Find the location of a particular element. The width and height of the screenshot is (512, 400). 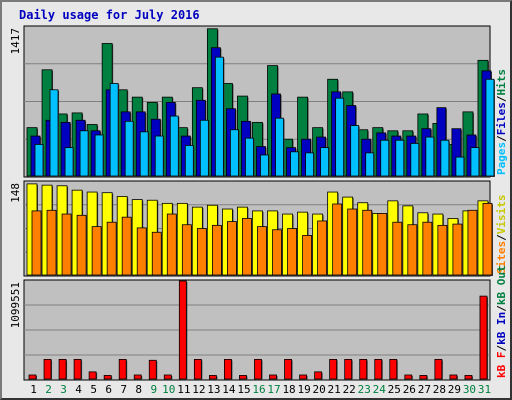

x-tick-label-day-5: 5 is located at coordinates (93, 389).